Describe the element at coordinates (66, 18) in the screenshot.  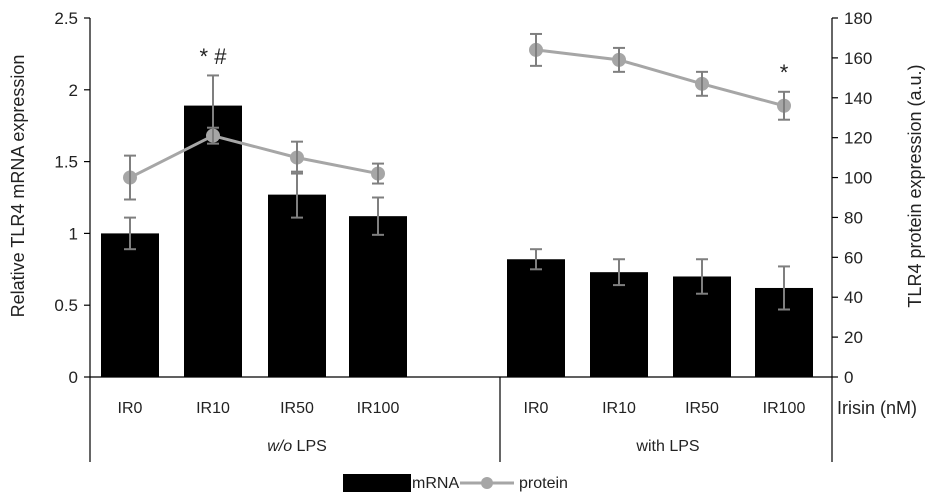
I see `left-tick-label-5: 2.5` at that location.